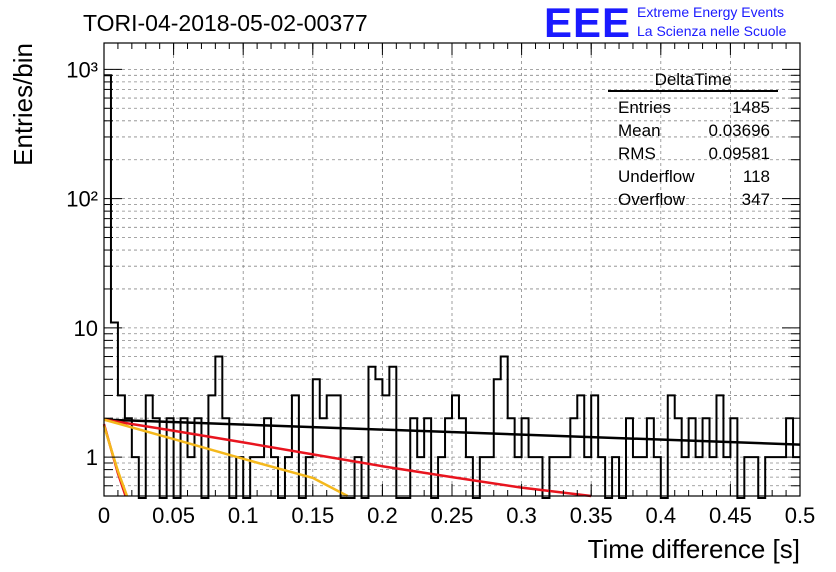 The image size is (836, 572). I want to click on x-tick-label: 0.4, so click(661, 515).